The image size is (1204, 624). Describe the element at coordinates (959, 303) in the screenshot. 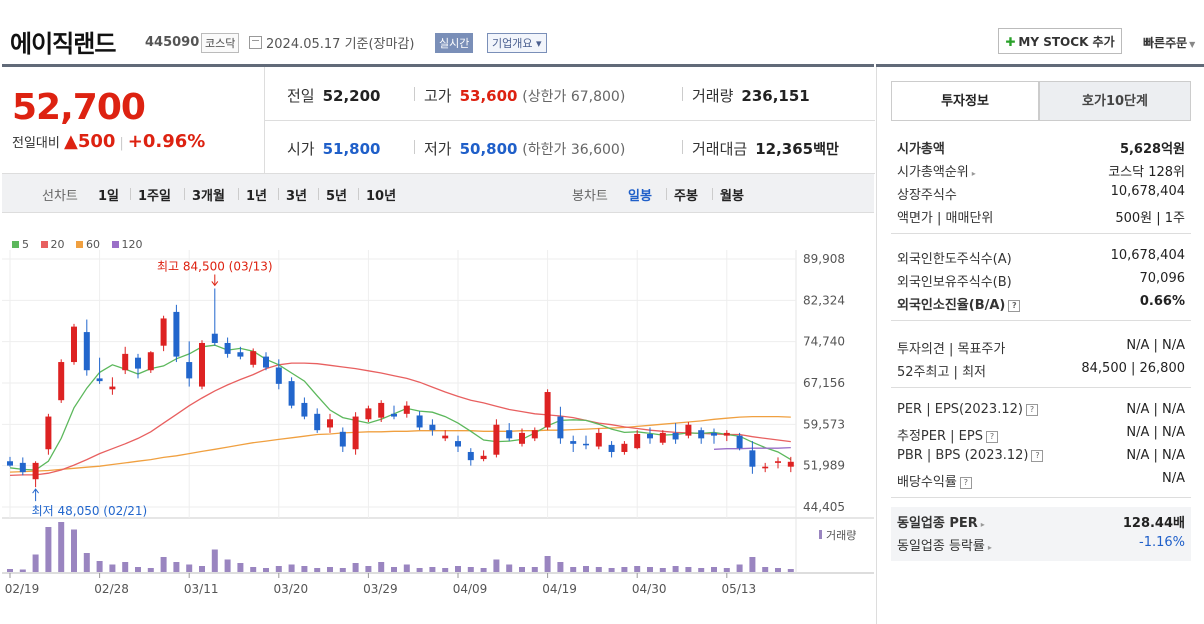

I see `info-key: 외국인소진율(B/A)?` at that location.